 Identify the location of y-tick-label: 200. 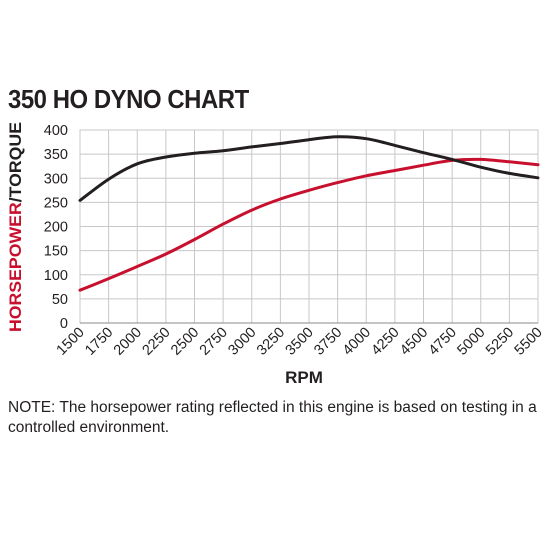
(56, 228).